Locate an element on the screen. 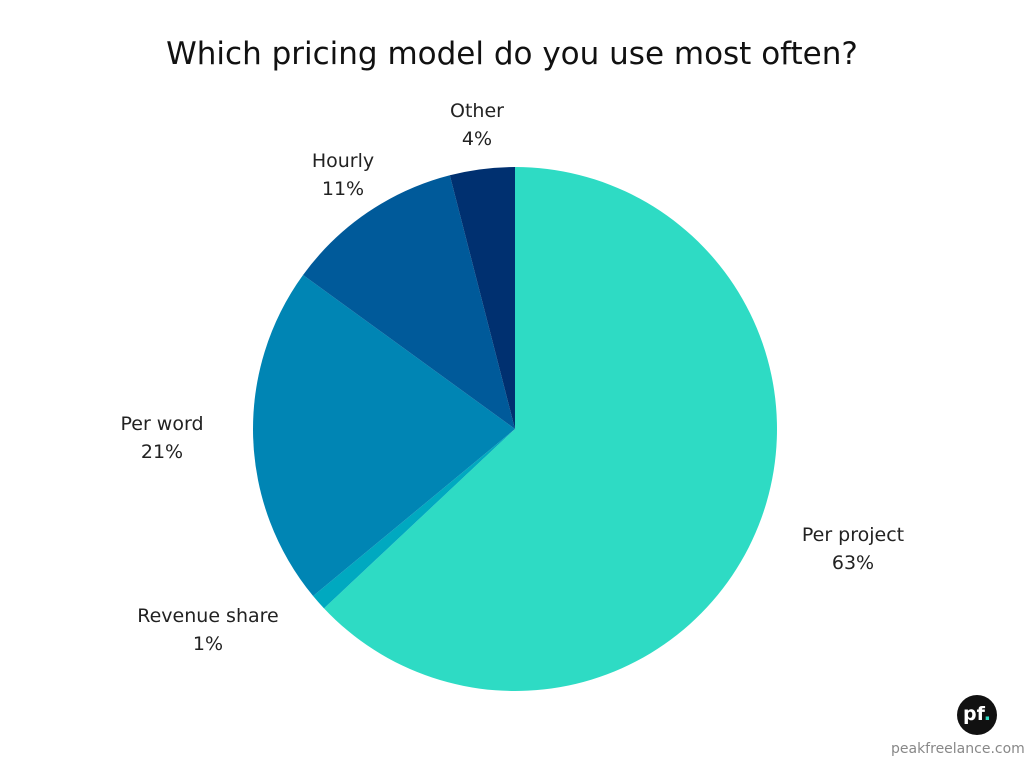  slice-value: 1% is located at coordinates (208, 644).